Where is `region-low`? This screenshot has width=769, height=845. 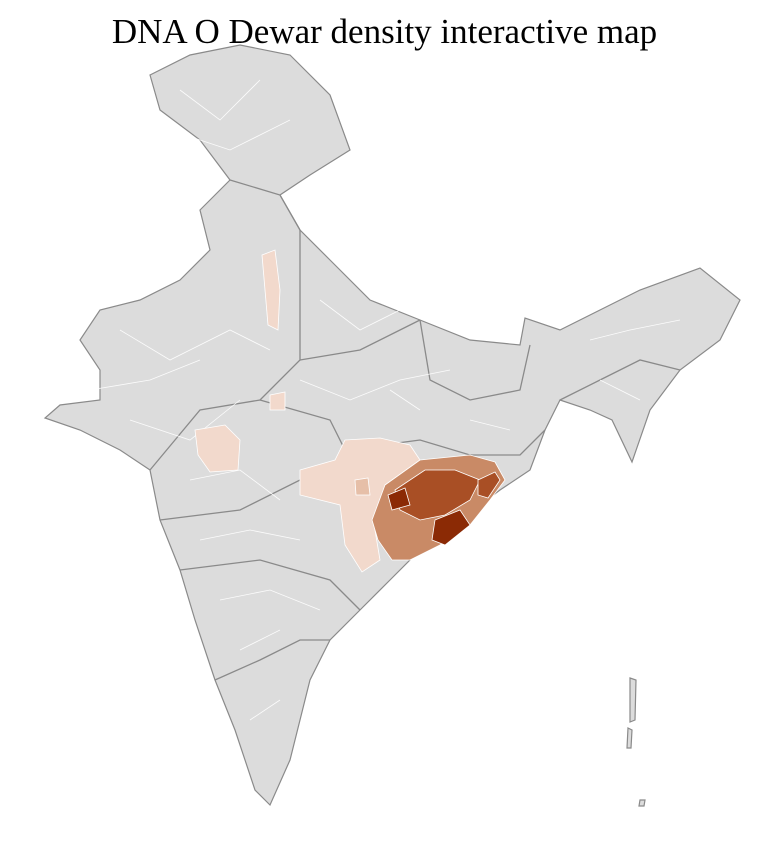
region-low is located at coordinates (362, 486).